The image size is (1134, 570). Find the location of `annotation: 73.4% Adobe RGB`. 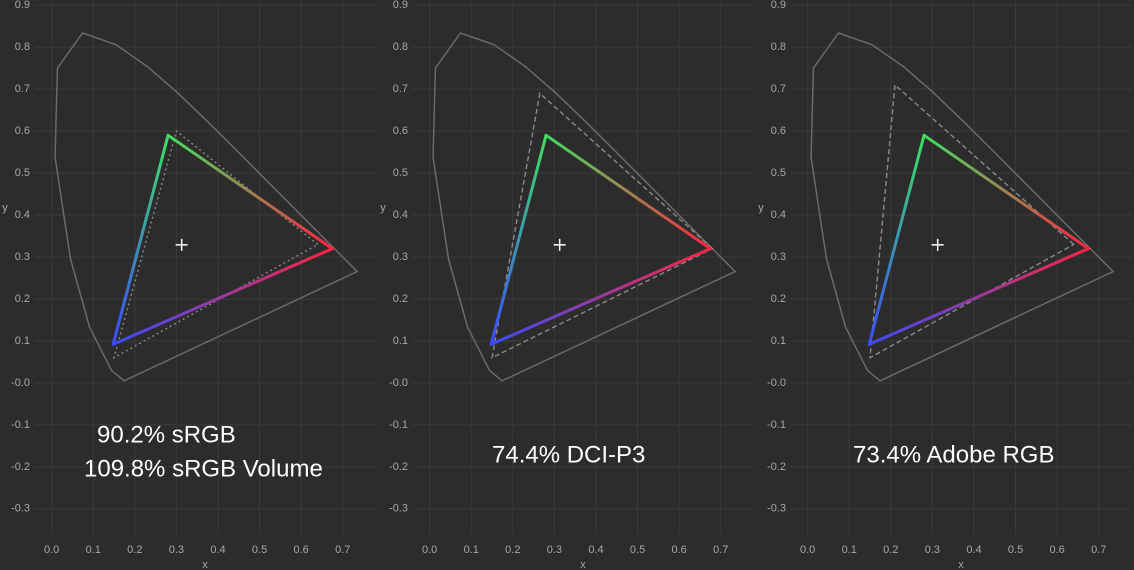

annotation: 73.4% Adobe RGB is located at coordinates (953, 454).